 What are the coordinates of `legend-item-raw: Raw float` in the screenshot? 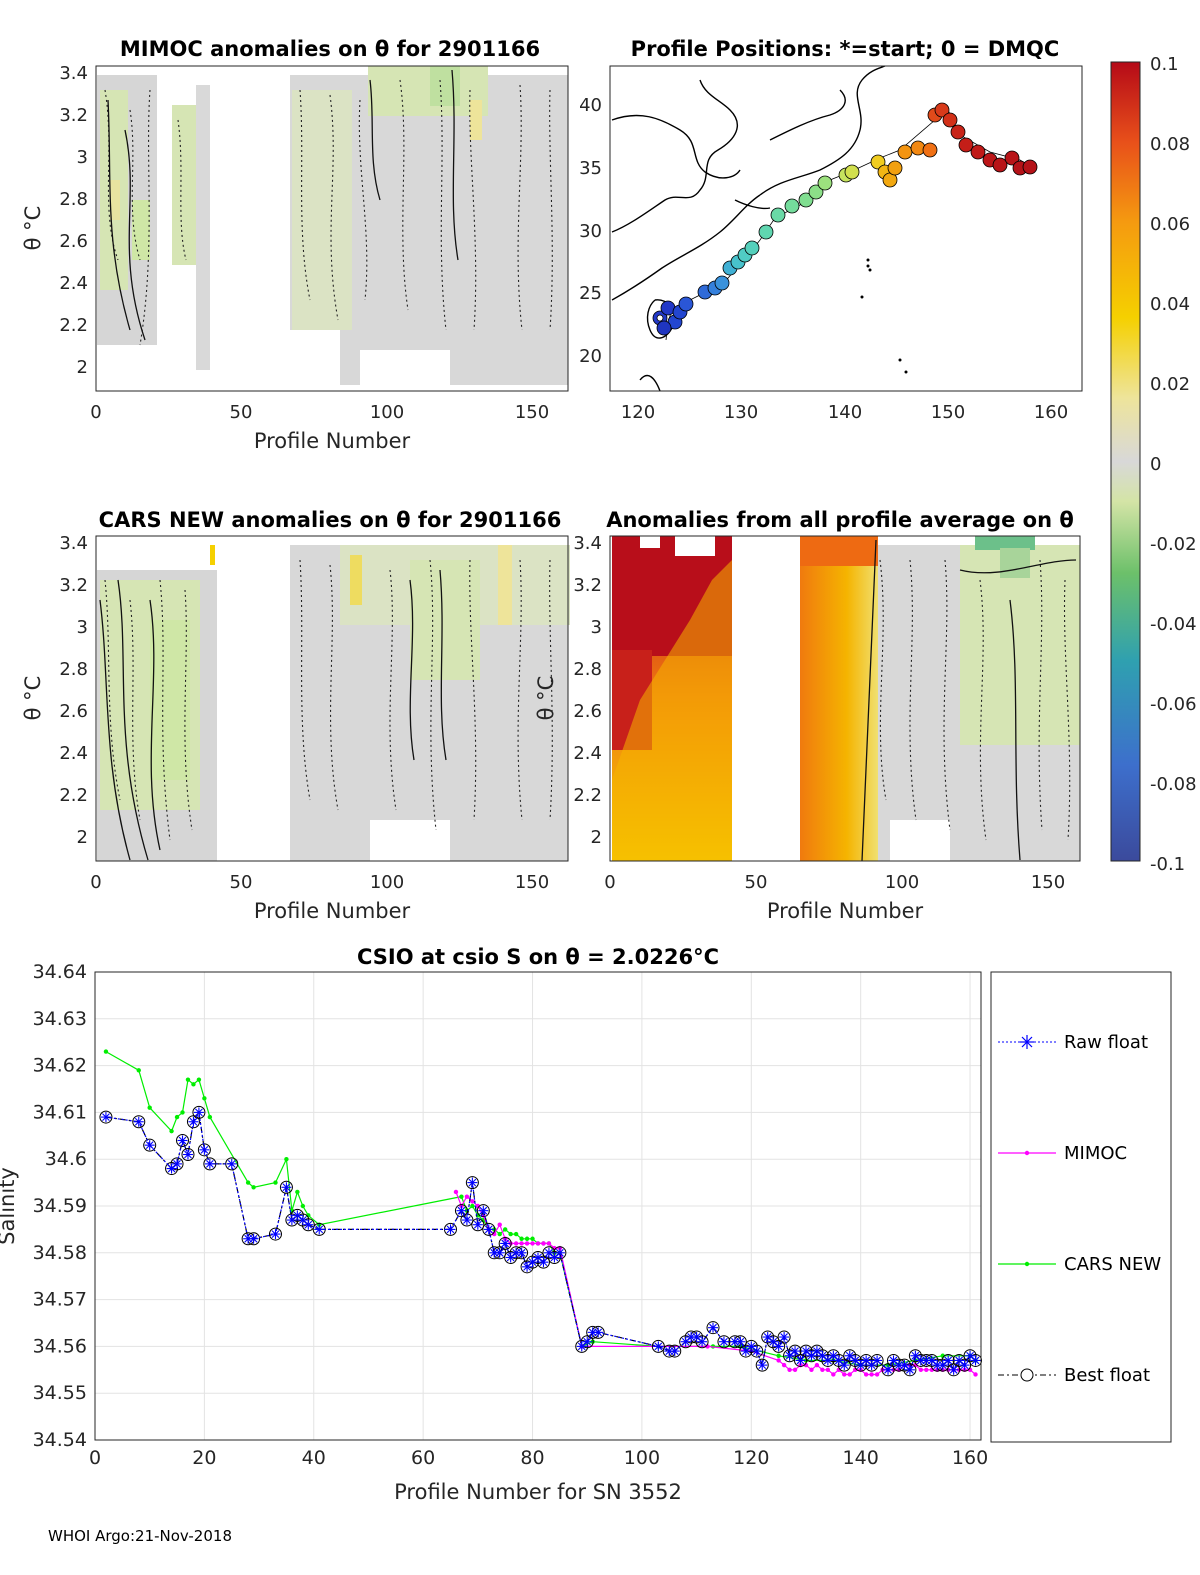 It's located at (1073, 1042).